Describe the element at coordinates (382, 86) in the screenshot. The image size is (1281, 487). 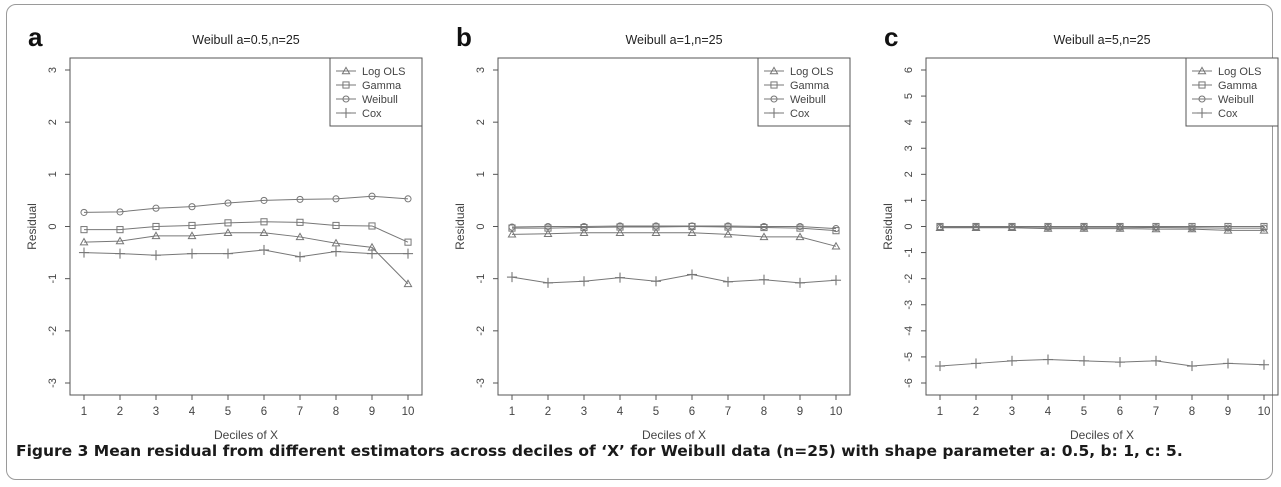
I see `legend-entry: Gamma` at that location.